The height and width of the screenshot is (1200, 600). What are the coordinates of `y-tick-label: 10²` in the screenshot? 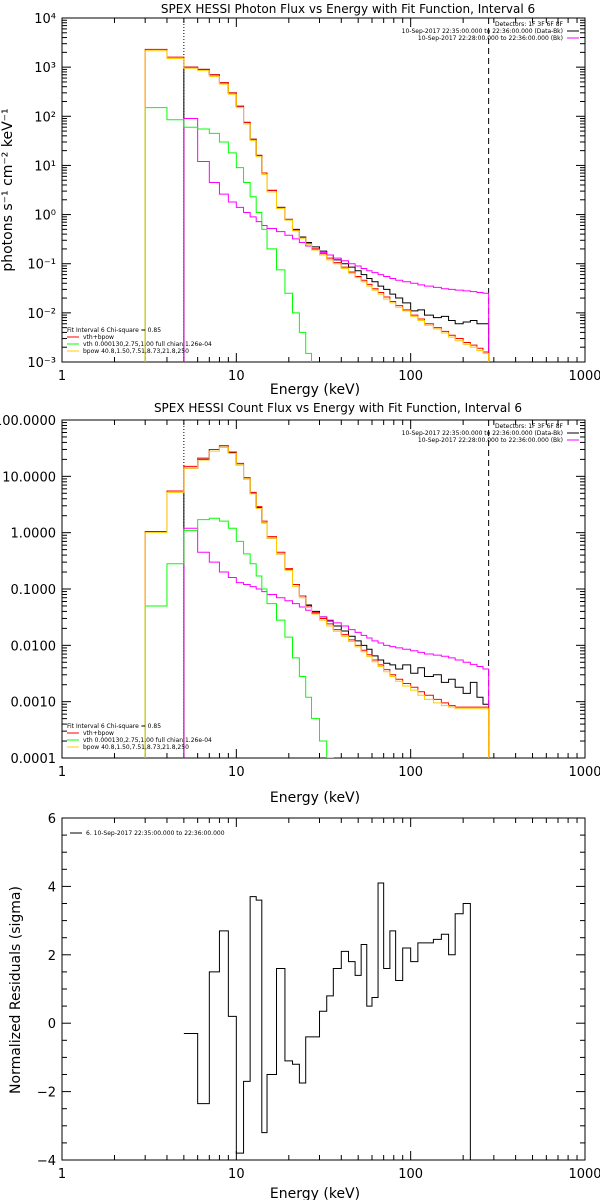 It's located at (45, 117).